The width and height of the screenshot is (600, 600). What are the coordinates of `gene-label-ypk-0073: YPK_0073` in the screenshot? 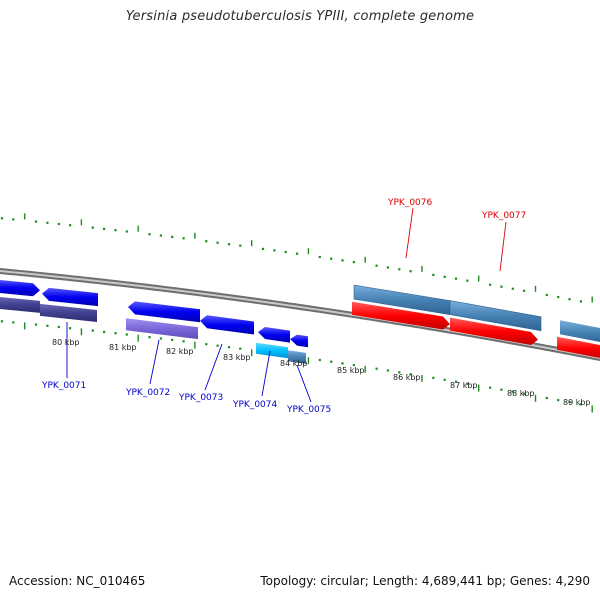 It's located at (200, 398).